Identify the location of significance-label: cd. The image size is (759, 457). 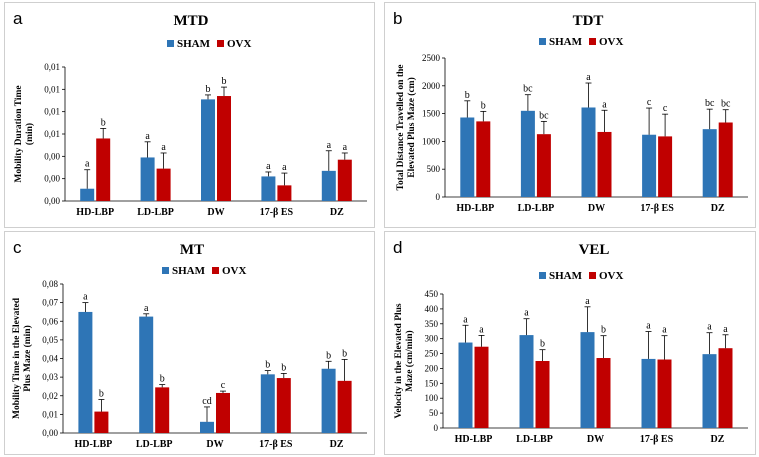
(206, 401).